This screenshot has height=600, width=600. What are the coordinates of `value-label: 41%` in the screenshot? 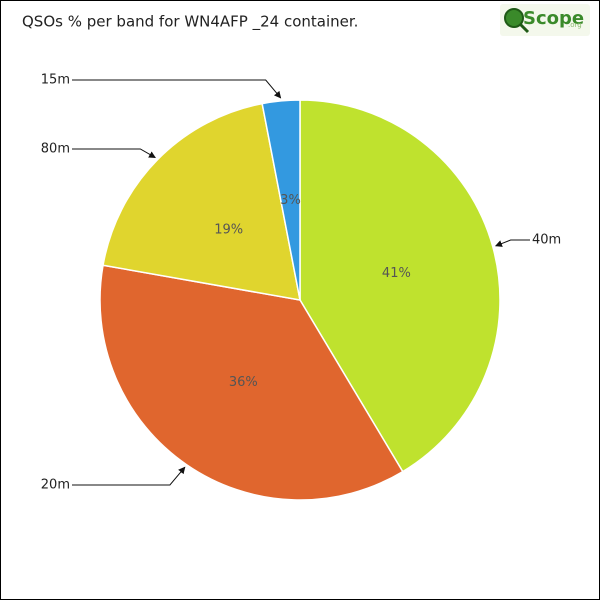 It's located at (396, 273).